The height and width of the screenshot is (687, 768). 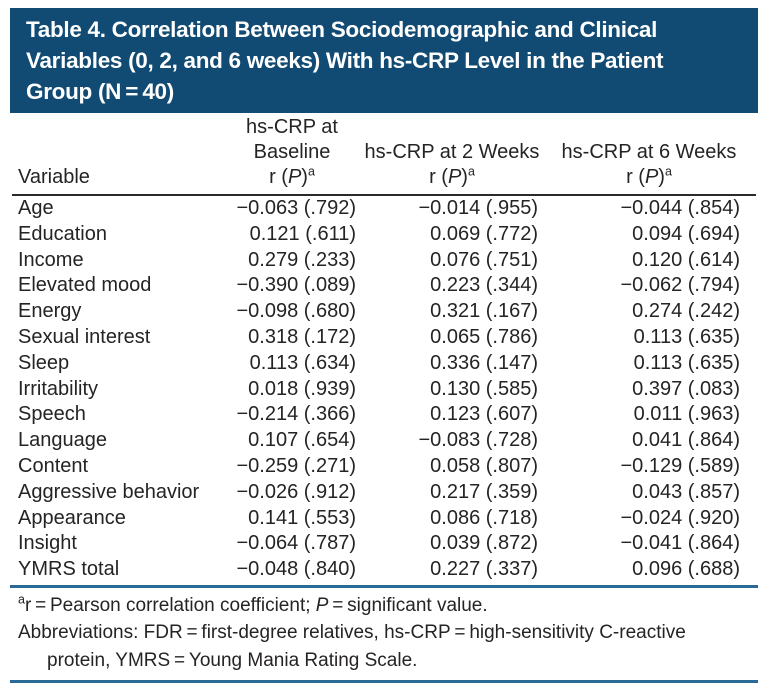 What do you see at coordinates (680, 465) in the screenshot?
I see `value-cell: −0.129 (.589)` at bounding box center [680, 465].